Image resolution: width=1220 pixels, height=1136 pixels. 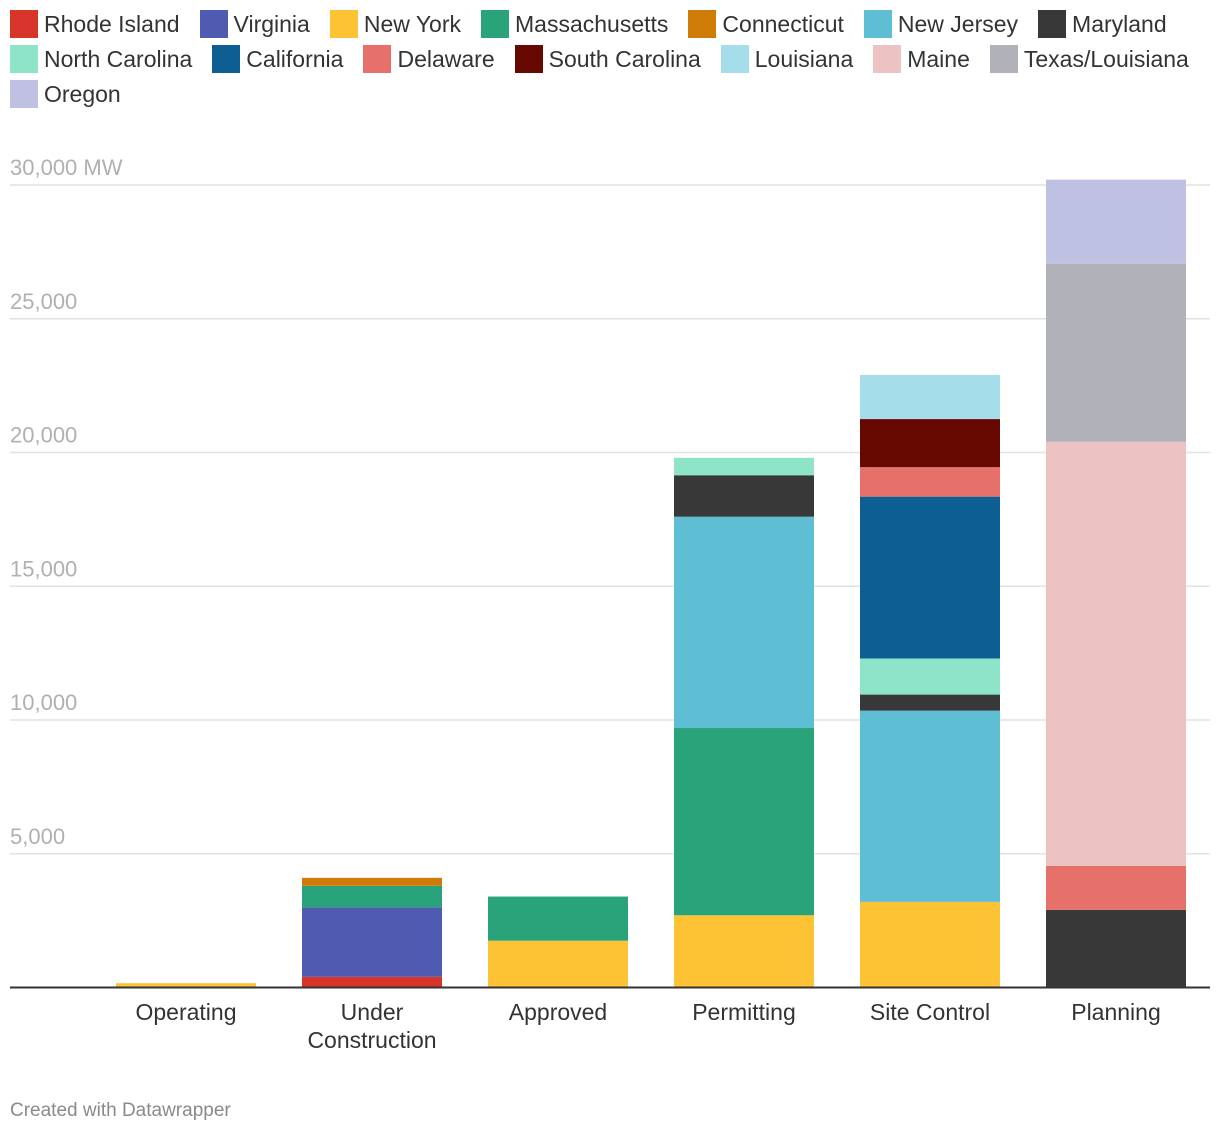 I want to click on legend-label: New York, so click(x=412, y=23).